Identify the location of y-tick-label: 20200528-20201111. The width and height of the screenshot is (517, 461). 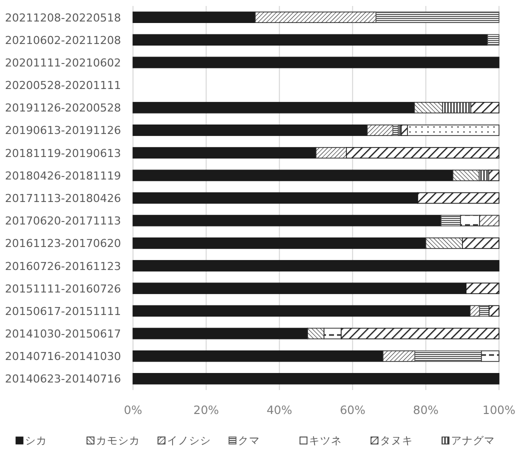
(63, 85).